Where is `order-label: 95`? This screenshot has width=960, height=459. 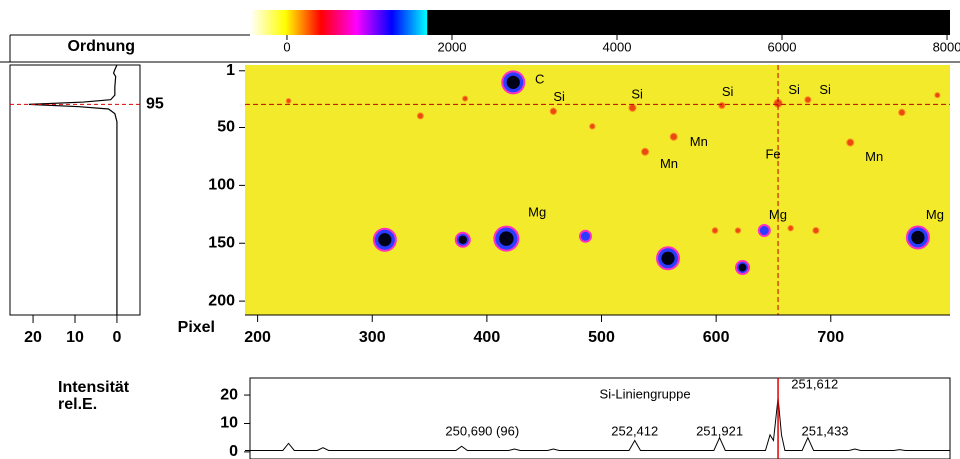
order-label: 95 is located at coordinates (155, 104).